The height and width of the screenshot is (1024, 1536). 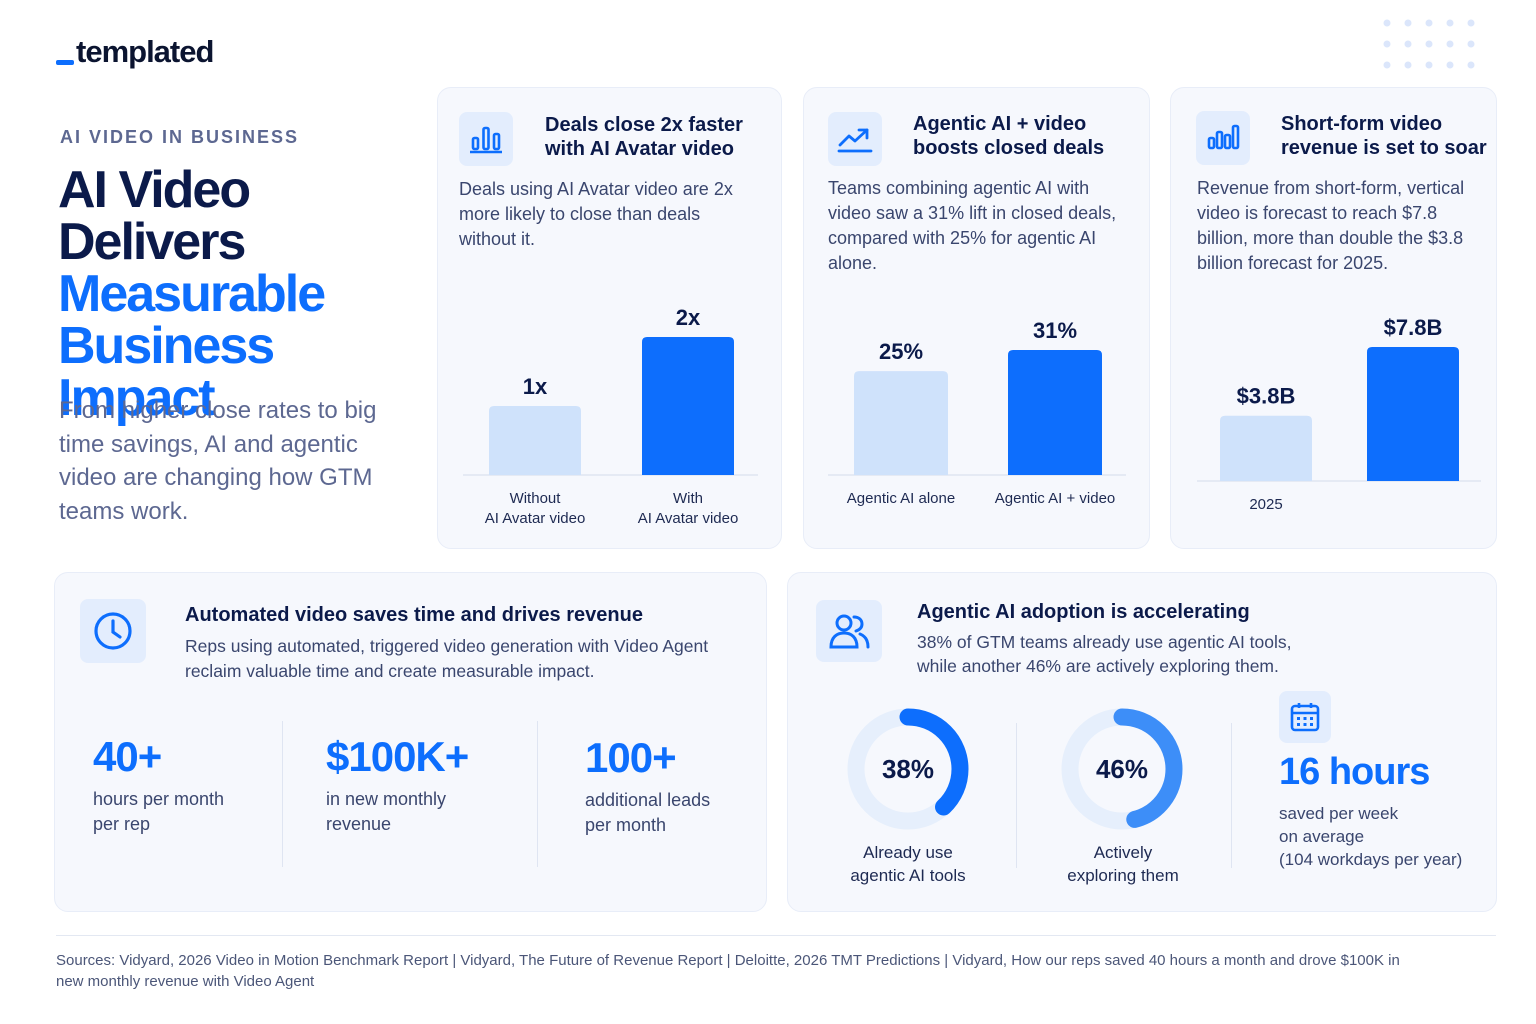 I want to click on card-title: Agentic AI adoption is accelerating, so click(x=1083, y=612).